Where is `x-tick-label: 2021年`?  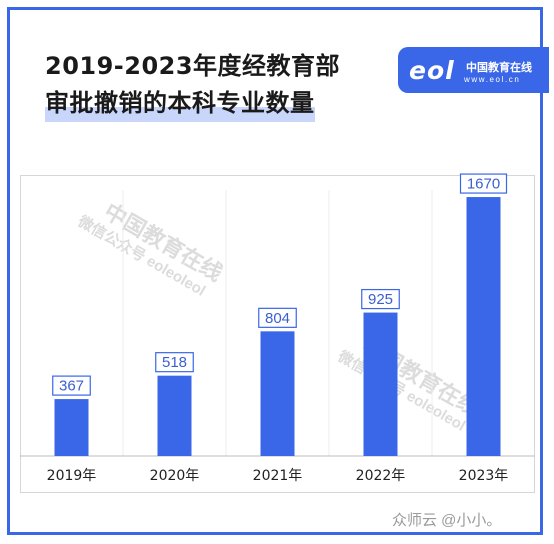
x-tick-label: 2021年 is located at coordinates (278, 476).